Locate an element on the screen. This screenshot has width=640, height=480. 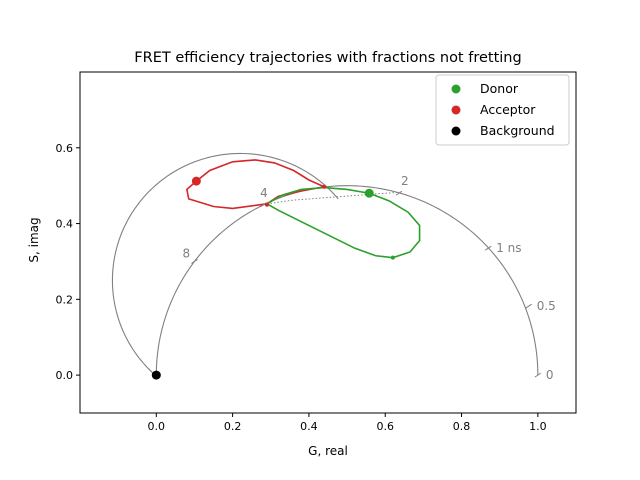
x-tick-label: 1.0 is located at coordinates (538, 426).